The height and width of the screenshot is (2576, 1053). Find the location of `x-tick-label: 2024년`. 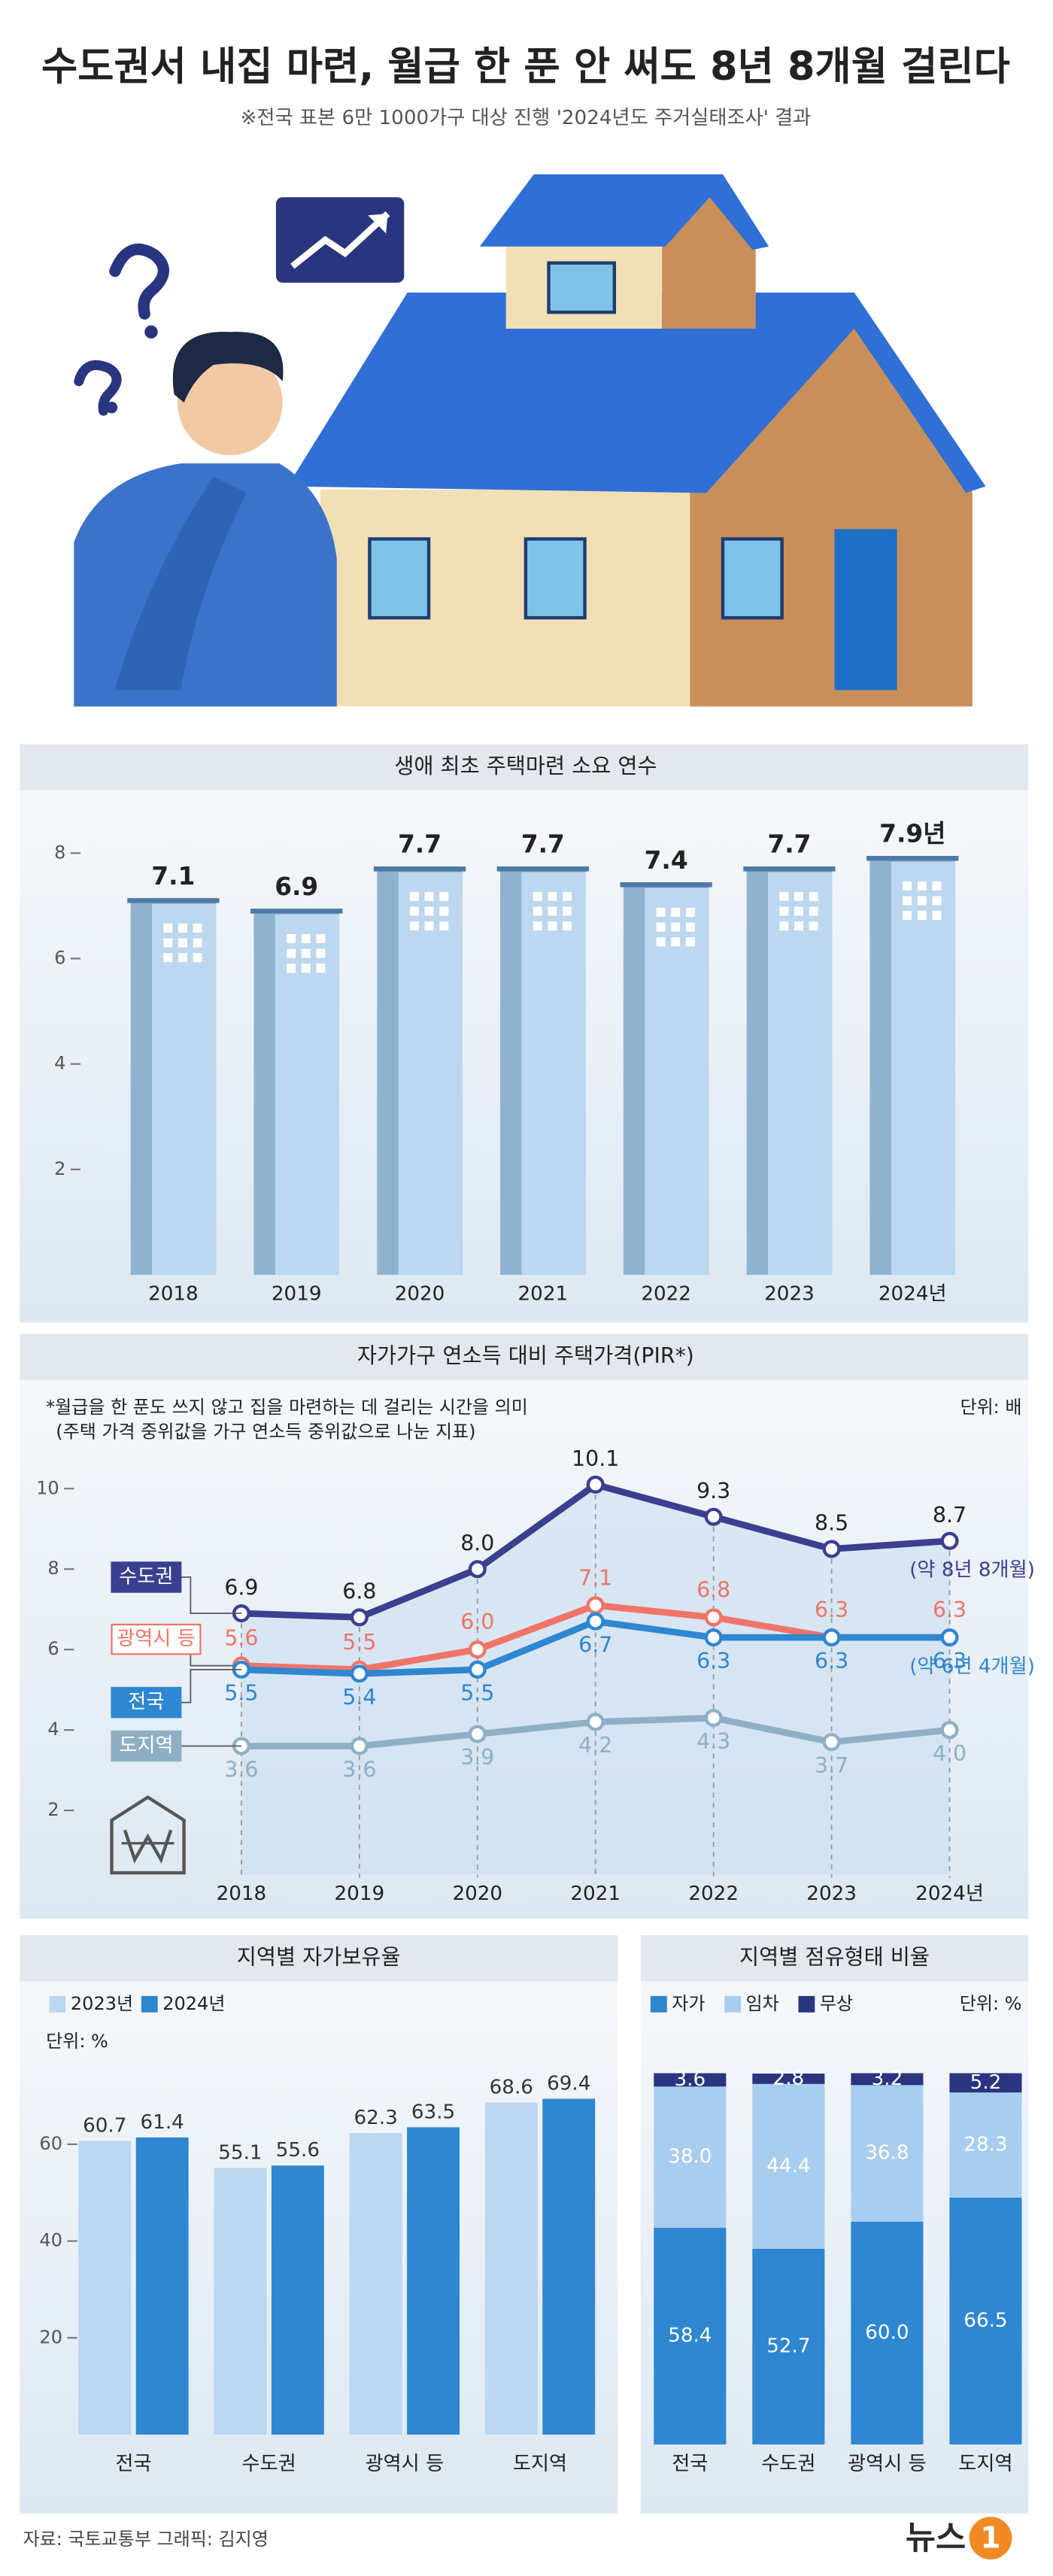

x-tick-label: 2024년 is located at coordinates (913, 1294).